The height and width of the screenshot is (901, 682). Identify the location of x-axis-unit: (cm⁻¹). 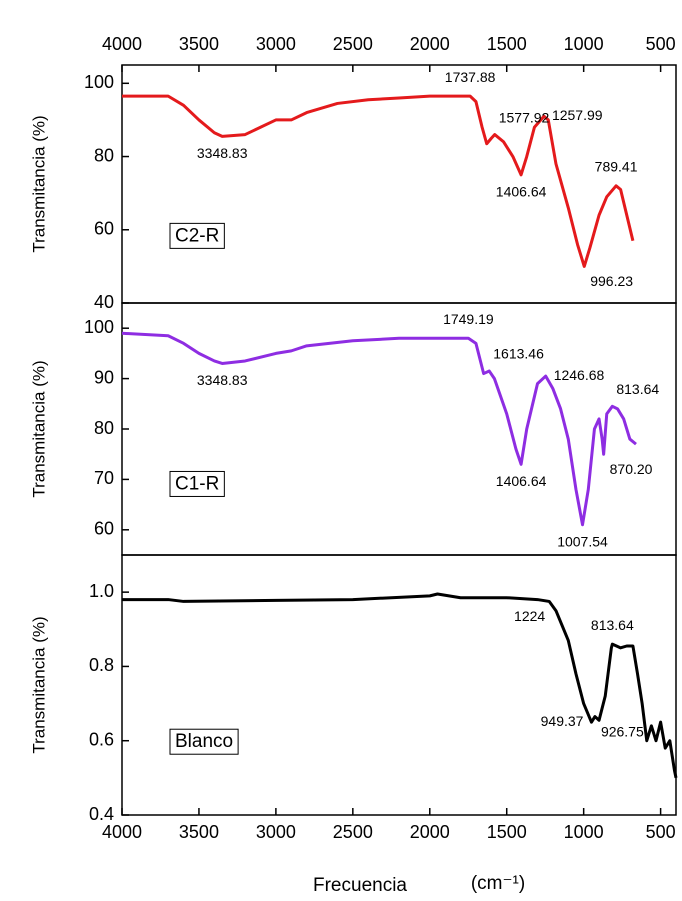
(498, 883).